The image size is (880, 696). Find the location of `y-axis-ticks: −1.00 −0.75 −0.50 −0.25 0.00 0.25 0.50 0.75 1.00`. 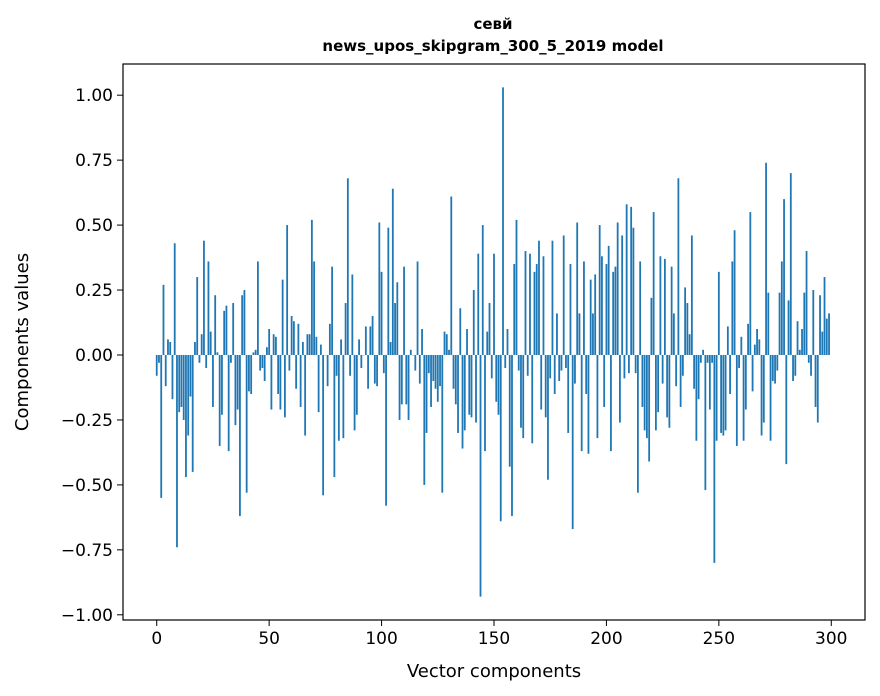

y-axis-ticks: −1.00 −0.75 −0.50 −0.25 0.00 0.25 0.50 0.75 1.00 is located at coordinates (92, 356).